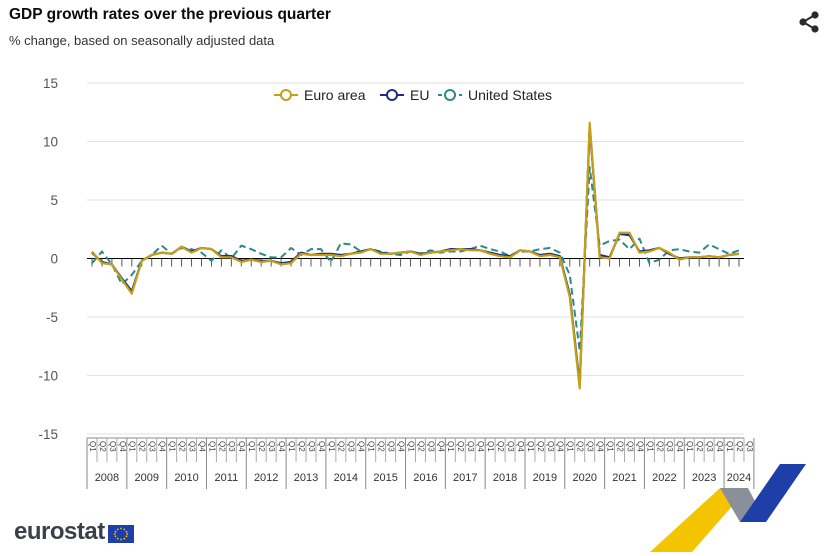 This screenshot has width=824, height=556. What do you see at coordinates (728, 508) in the screenshot?
I see `brand-chevron-decoration` at bounding box center [728, 508].